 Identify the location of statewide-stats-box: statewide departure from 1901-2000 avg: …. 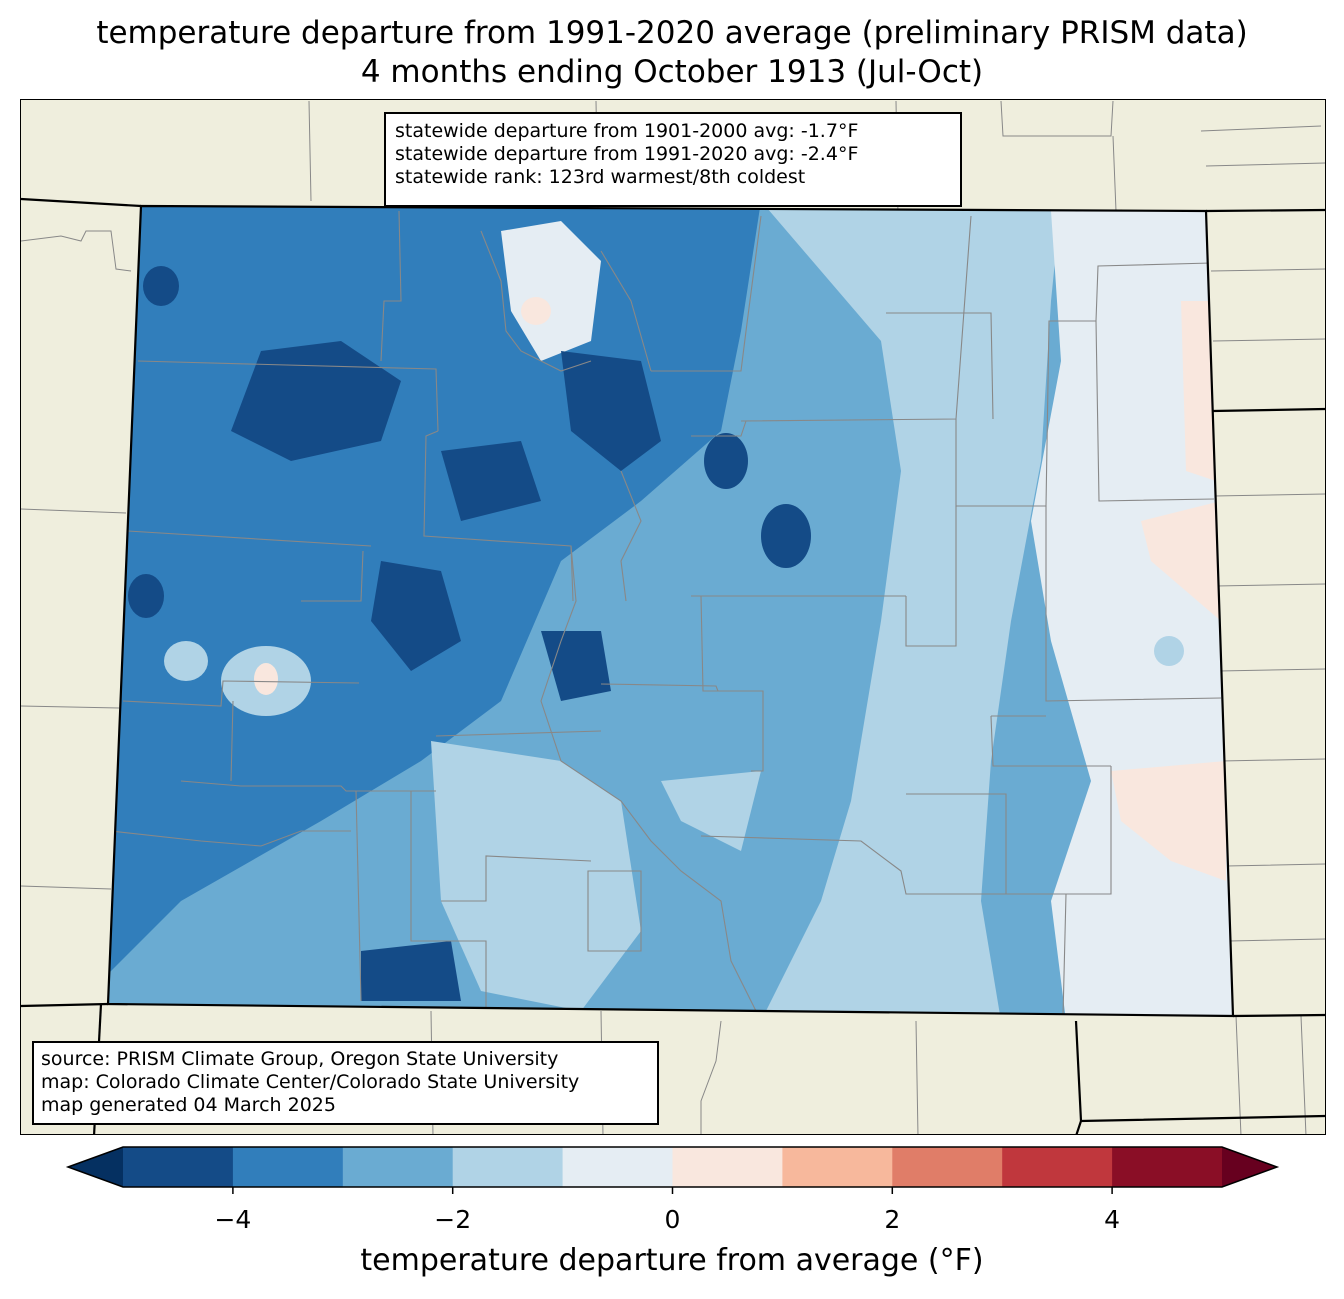
(673, 159).